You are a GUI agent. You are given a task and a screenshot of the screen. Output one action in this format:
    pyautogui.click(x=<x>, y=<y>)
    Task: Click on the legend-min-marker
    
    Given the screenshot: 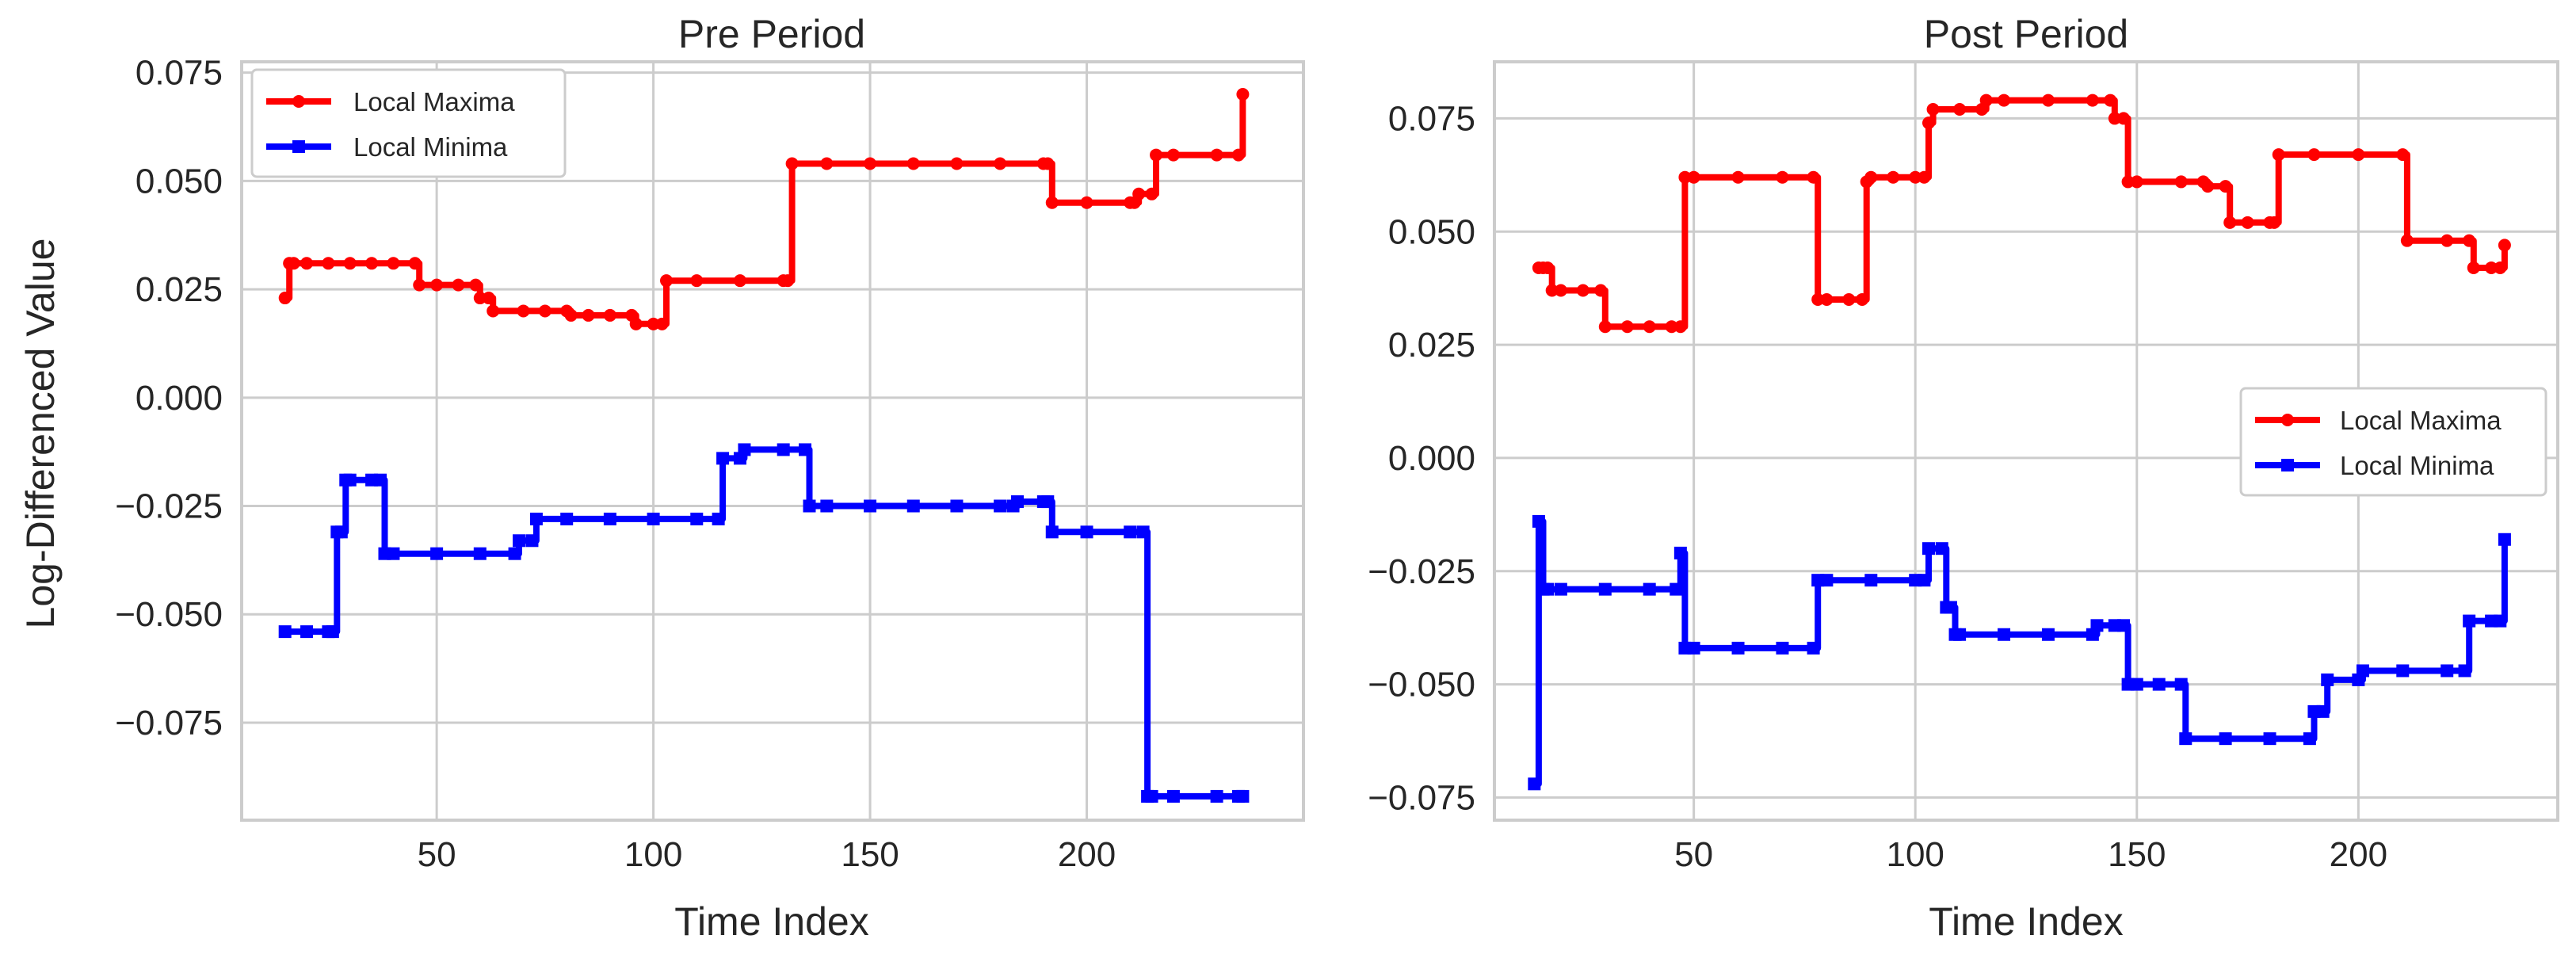 What is the action you would take?
    pyautogui.click(x=2287, y=465)
    